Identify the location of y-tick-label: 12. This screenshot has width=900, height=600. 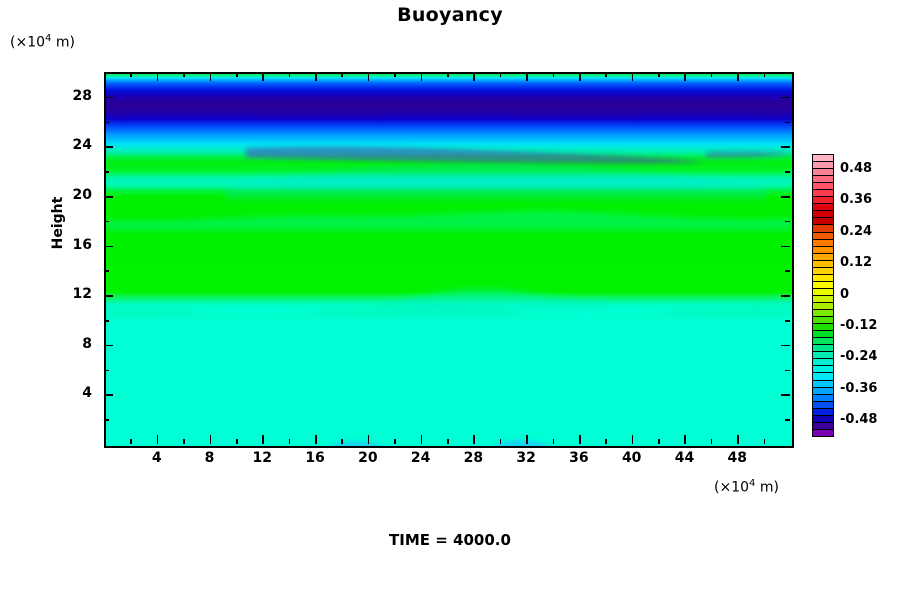
(82, 294).